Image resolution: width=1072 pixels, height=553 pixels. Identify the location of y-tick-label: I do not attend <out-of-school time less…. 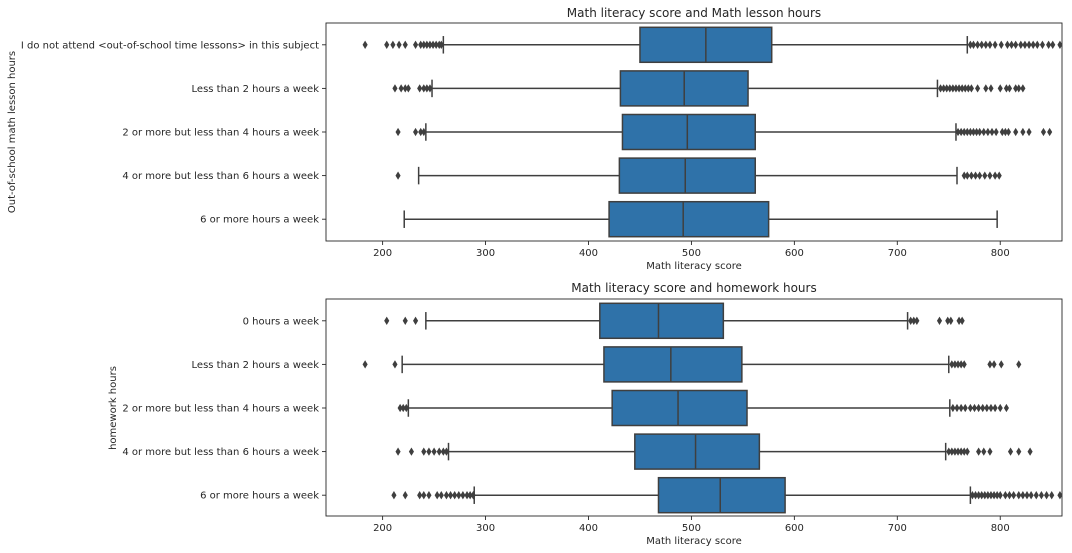
(170, 45).